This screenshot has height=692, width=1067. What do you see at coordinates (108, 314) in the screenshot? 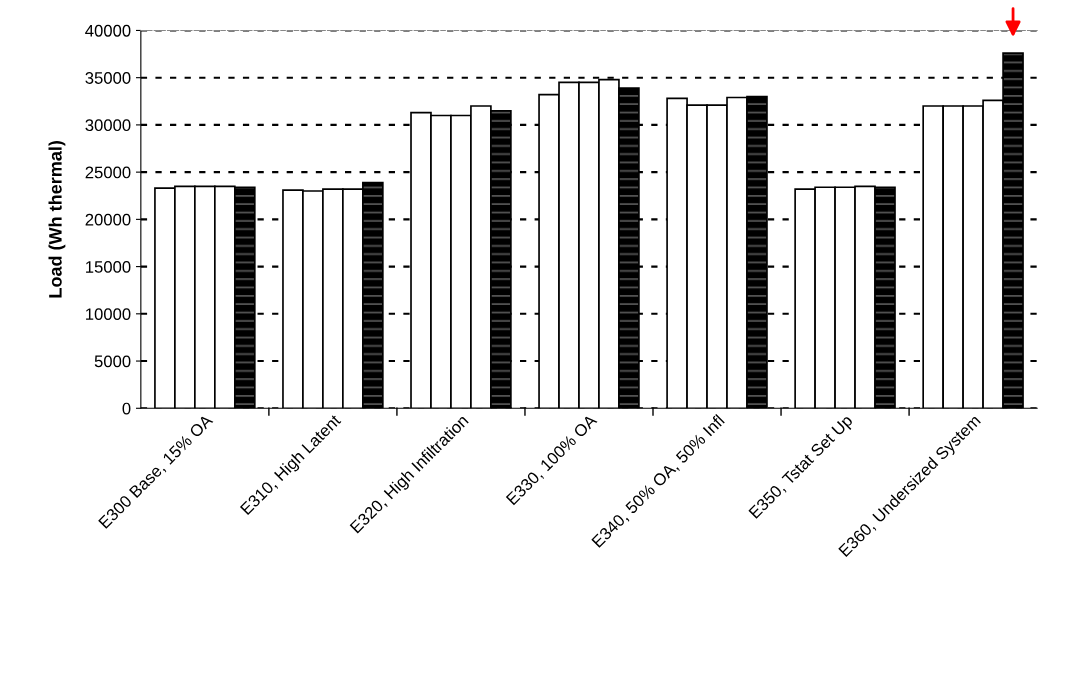
I see `y-tick-label: 10000` at bounding box center [108, 314].